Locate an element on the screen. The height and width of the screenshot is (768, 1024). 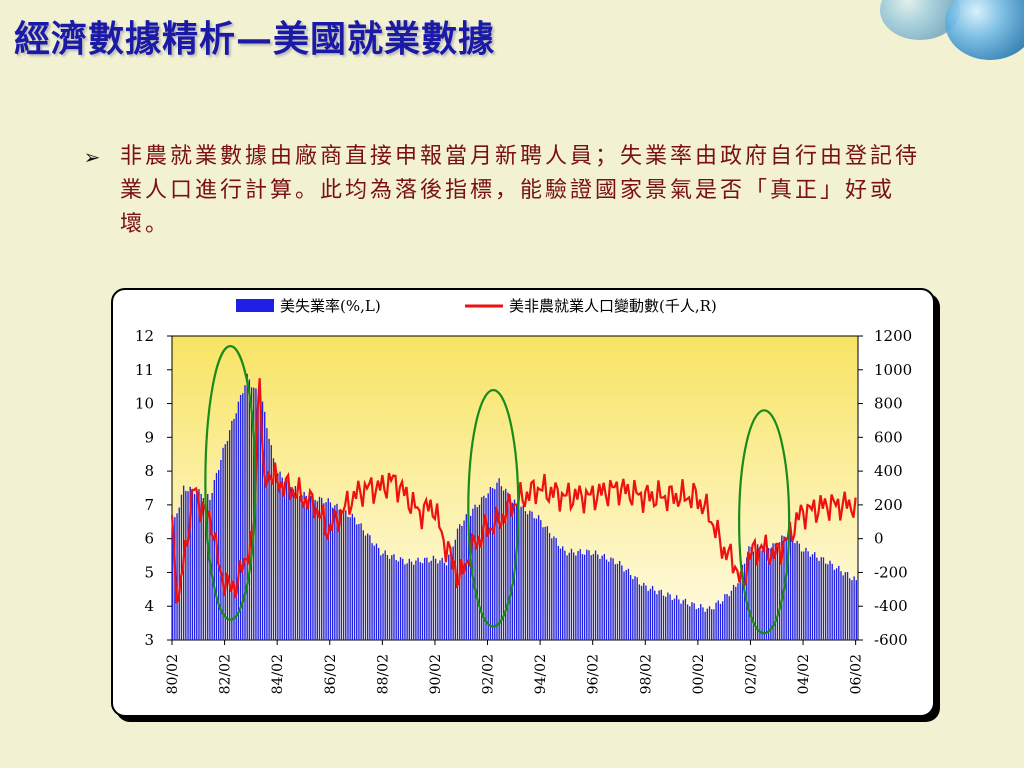
x-tick-label: 04/02 is located at coordinates (804, 674).